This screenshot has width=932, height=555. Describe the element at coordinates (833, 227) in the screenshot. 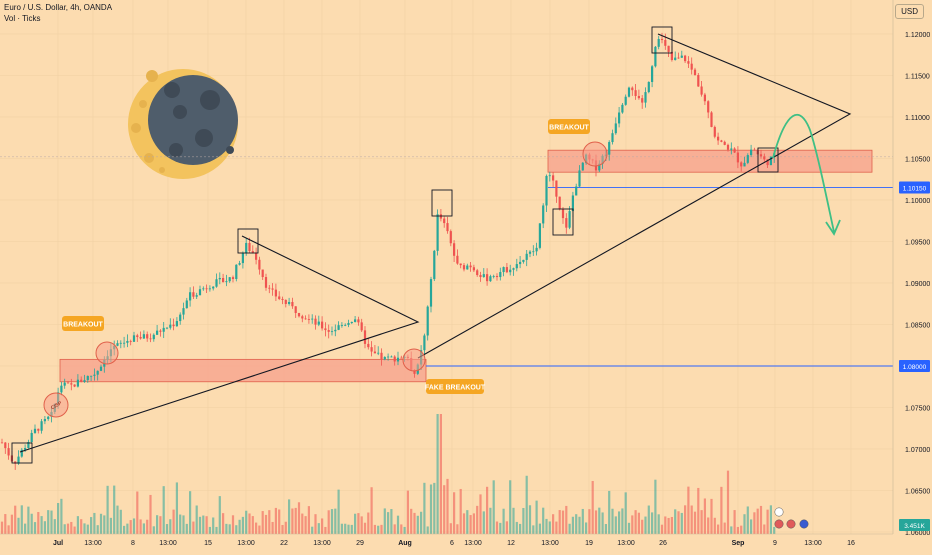

I see `projection-arrowhead` at that location.